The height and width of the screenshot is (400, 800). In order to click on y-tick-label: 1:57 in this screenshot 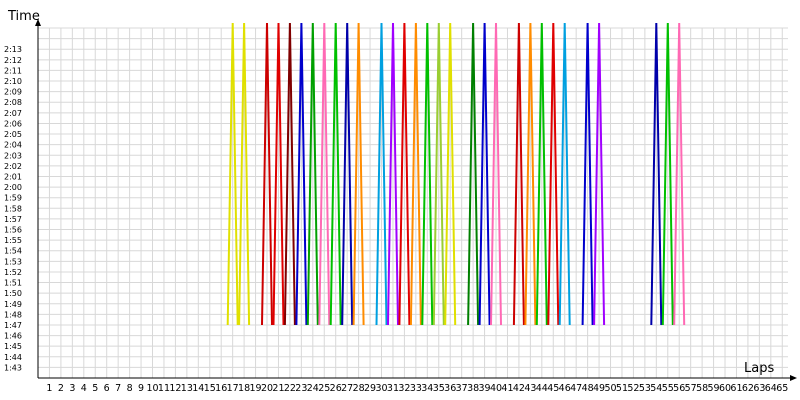, I will do `click(13, 219)`.